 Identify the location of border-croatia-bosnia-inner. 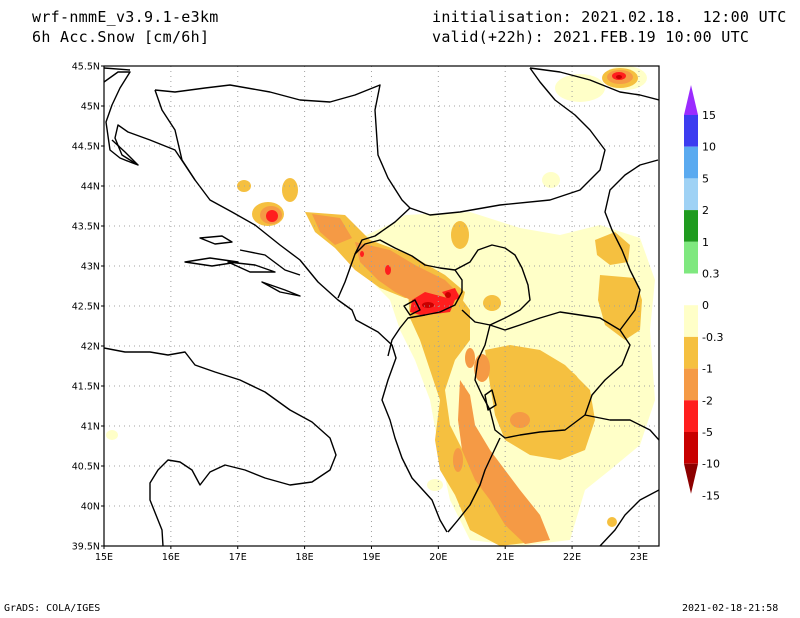
(175, 135).